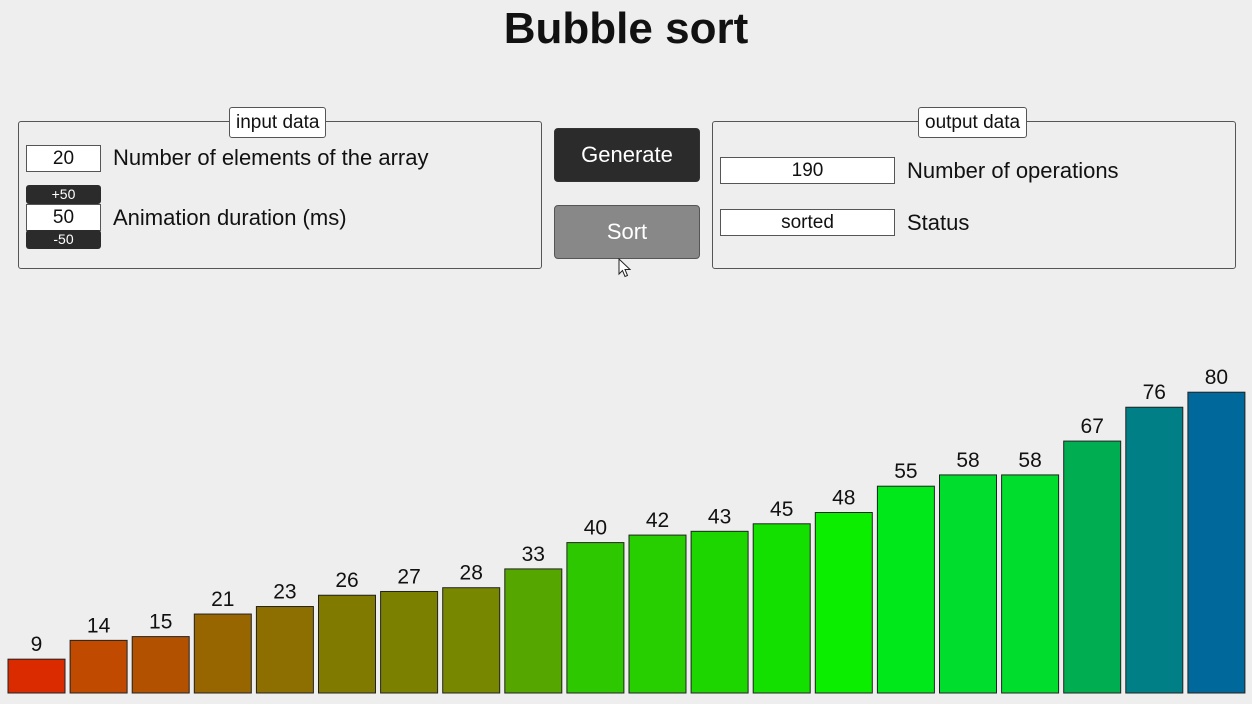  Describe the element at coordinates (974, 188) in the screenshot. I see `output-data-panel: output data Number of operations Status` at that location.